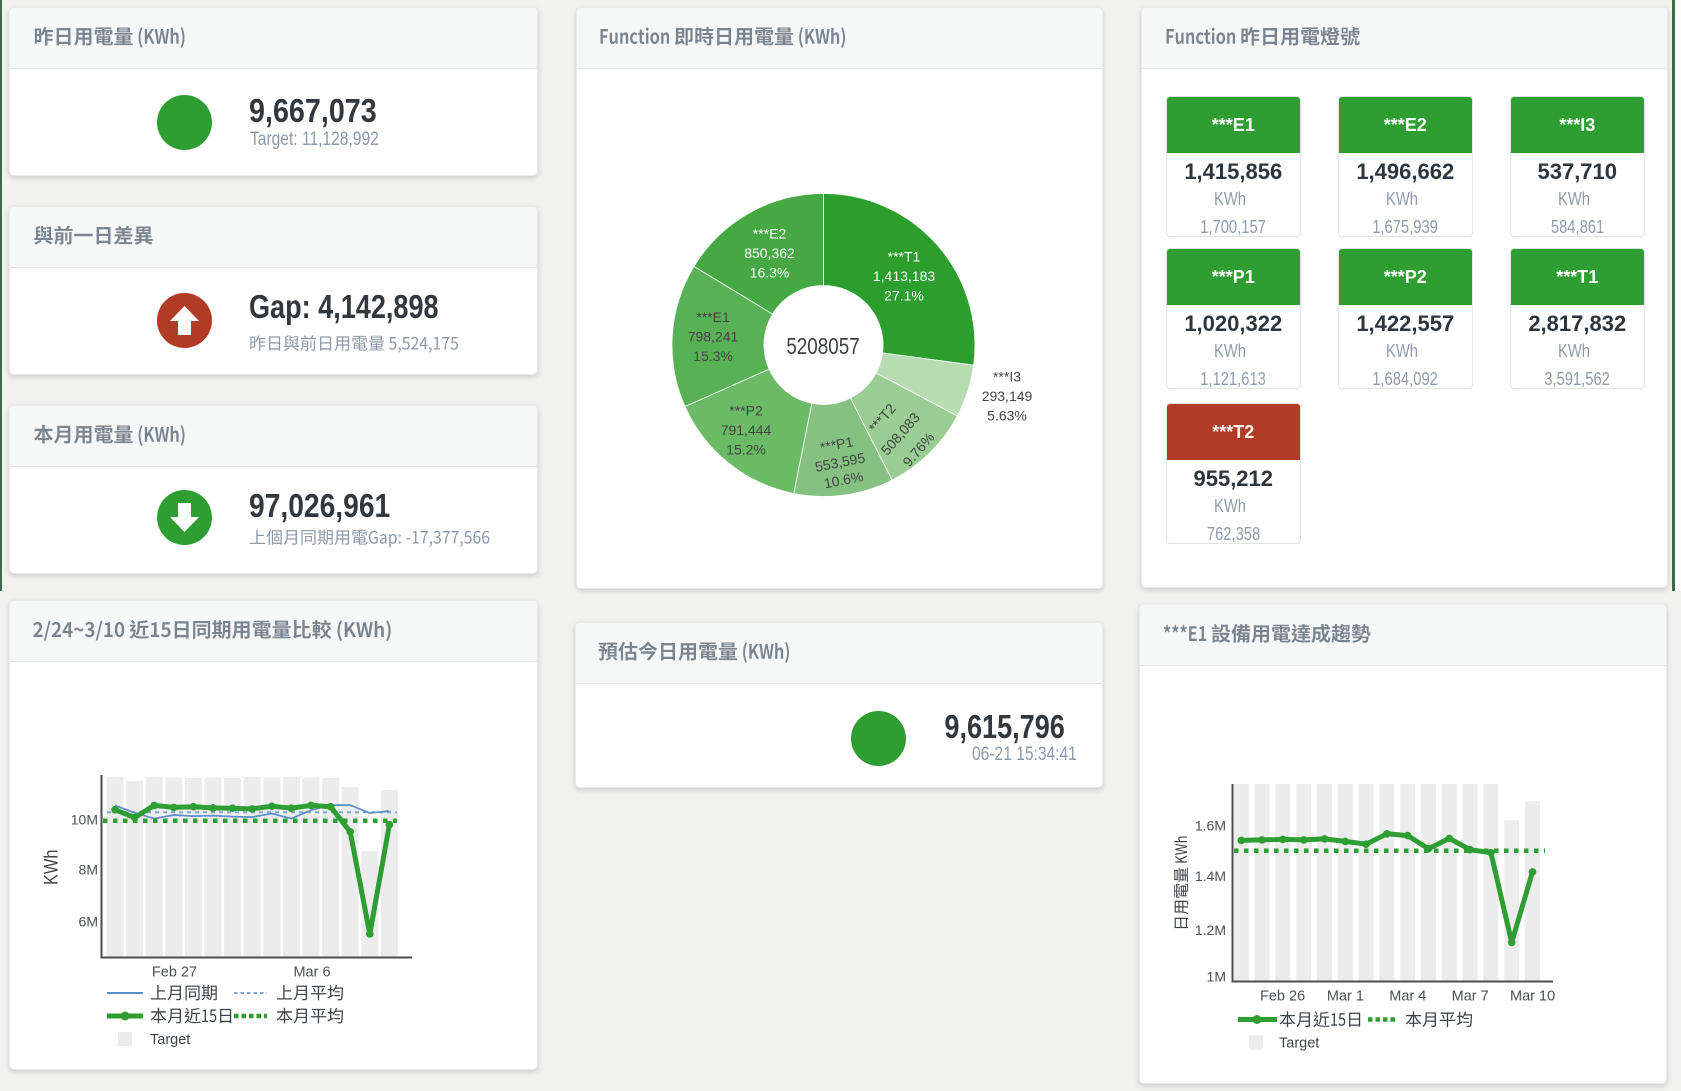 This screenshot has height=1091, width=1681. What do you see at coordinates (1210, 930) in the screenshot?
I see `svg-text: 1.2M` at bounding box center [1210, 930].